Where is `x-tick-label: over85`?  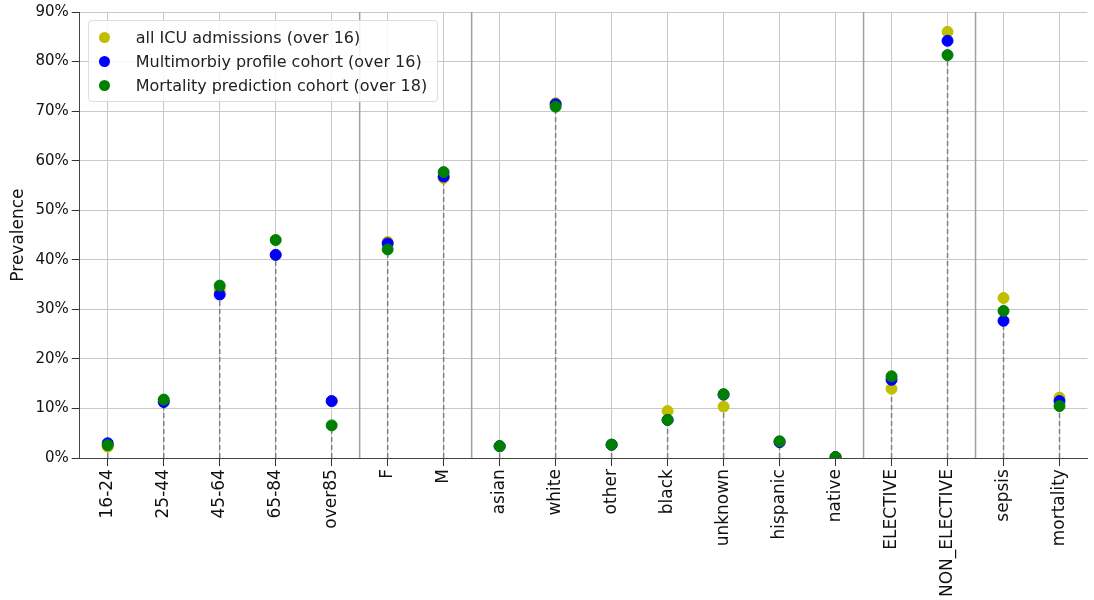
x-tick-label: over85 is located at coordinates (330, 499).